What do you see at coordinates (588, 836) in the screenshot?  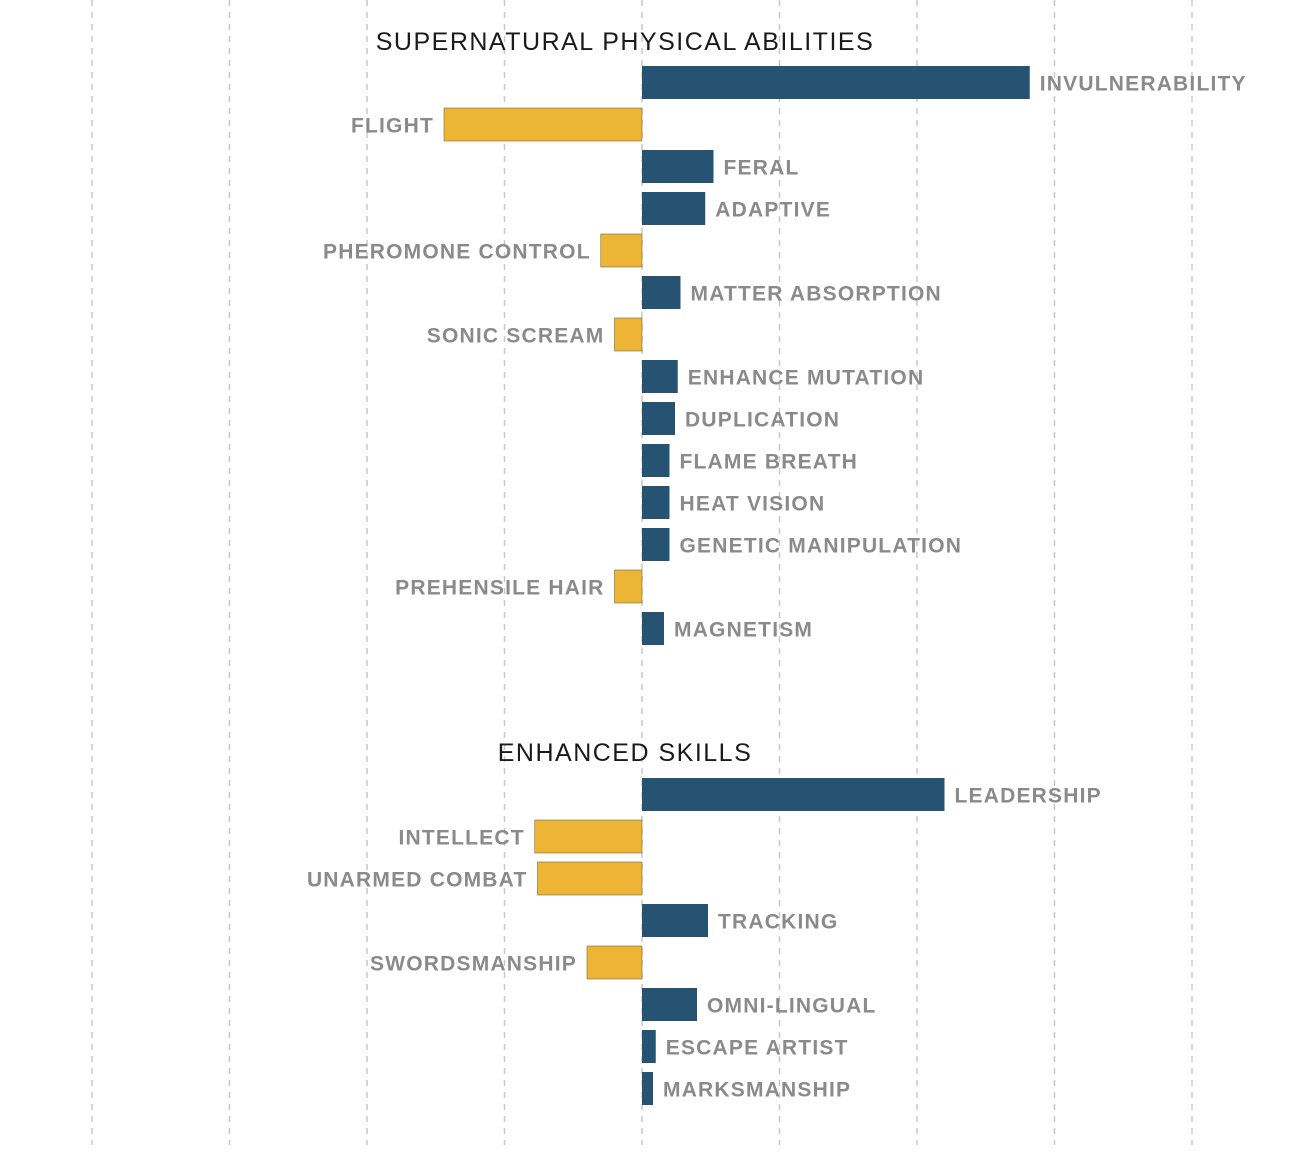 I see `bar-intellect` at bounding box center [588, 836].